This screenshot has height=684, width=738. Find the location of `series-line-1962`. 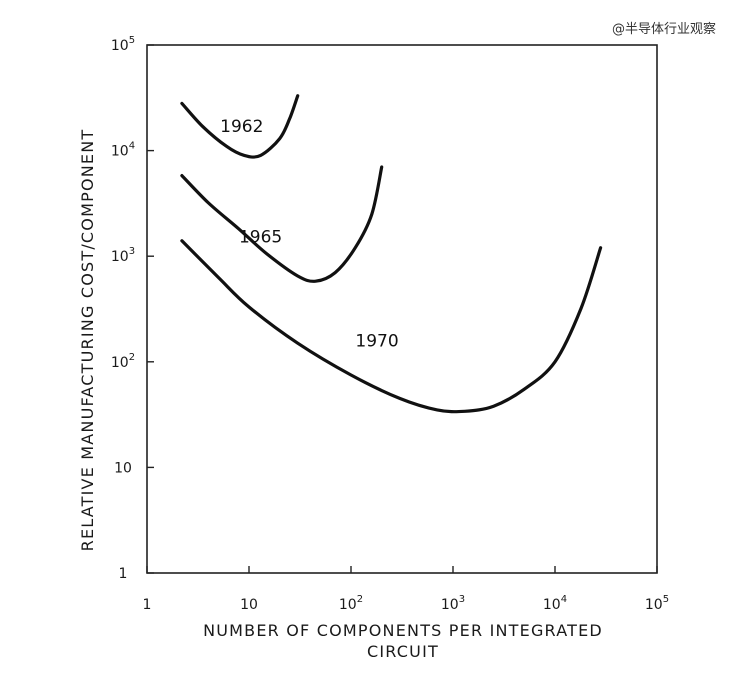

series-line-1962 is located at coordinates (240, 126).